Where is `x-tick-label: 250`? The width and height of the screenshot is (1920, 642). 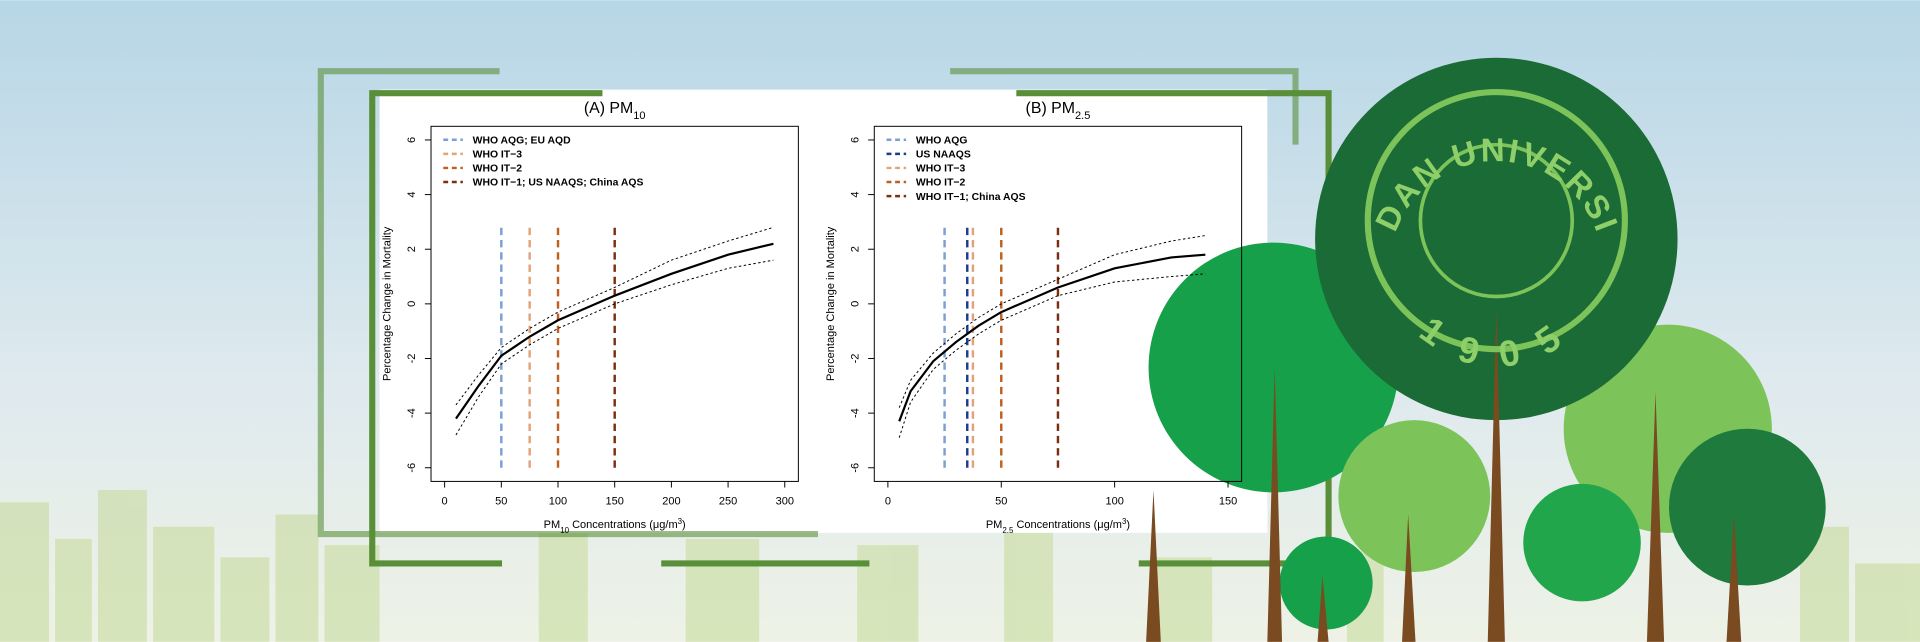
x-tick-label: 250 is located at coordinates (728, 502).